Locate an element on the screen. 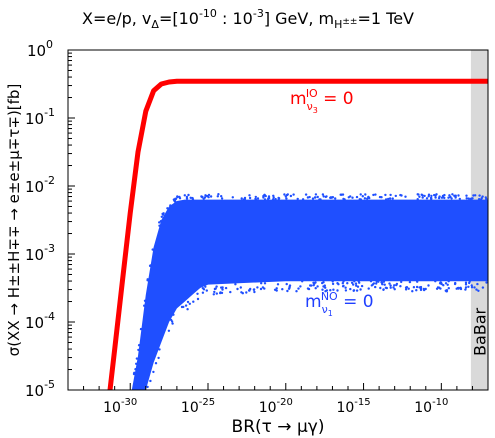 Image resolution: width=495 pixels, height=438 pixels. chart-title: X=e/p, vΔ=[10-10 : 10-3] GeV, mH±±=1 TeV is located at coordinates (248, 19).